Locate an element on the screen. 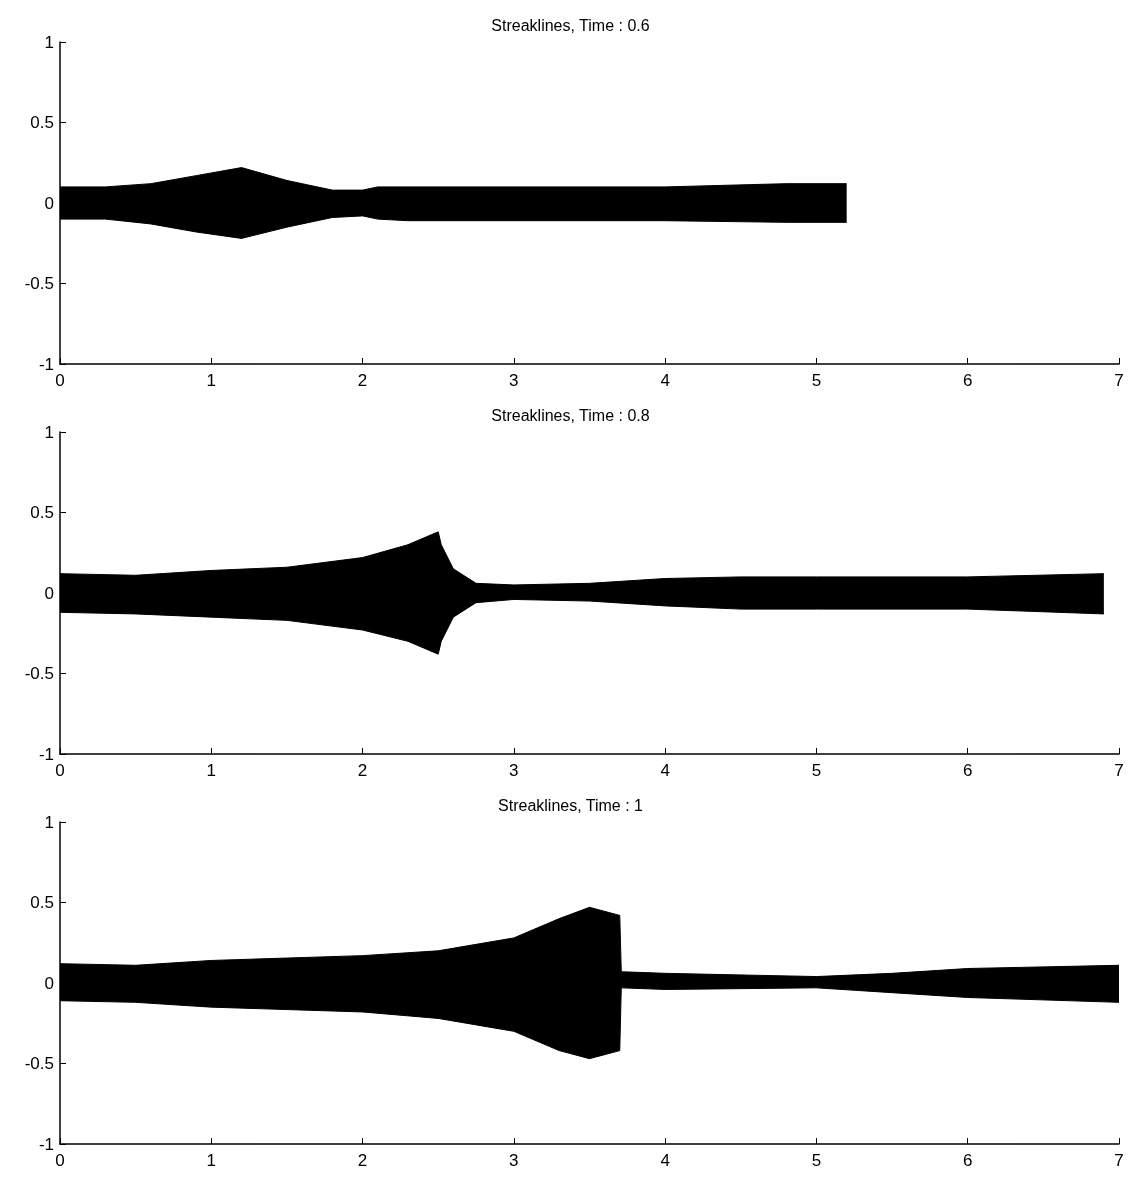  chart-title: Streaklines, Time : 0.8 is located at coordinates (570, 415).